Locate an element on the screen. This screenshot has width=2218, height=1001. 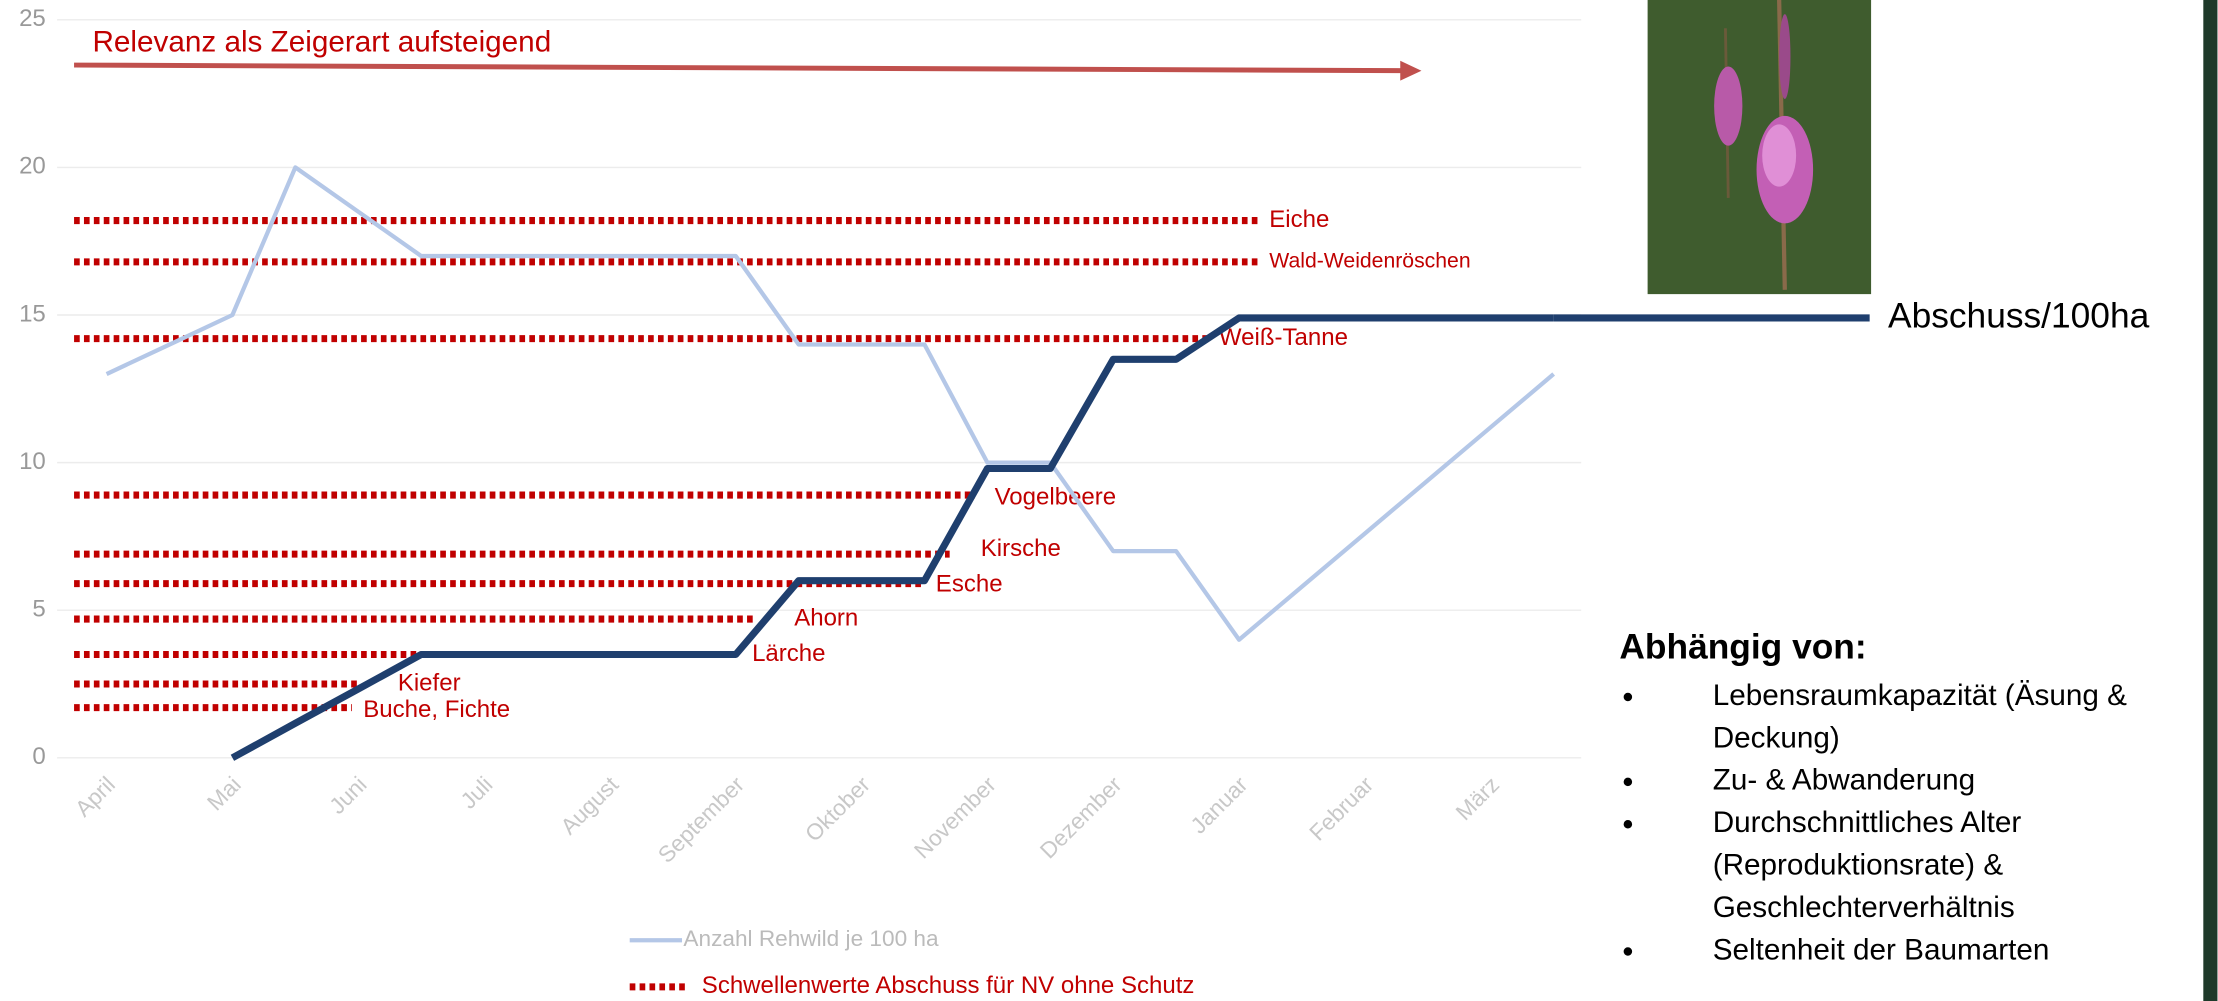
threshold-label: Esche is located at coordinates (969, 583).